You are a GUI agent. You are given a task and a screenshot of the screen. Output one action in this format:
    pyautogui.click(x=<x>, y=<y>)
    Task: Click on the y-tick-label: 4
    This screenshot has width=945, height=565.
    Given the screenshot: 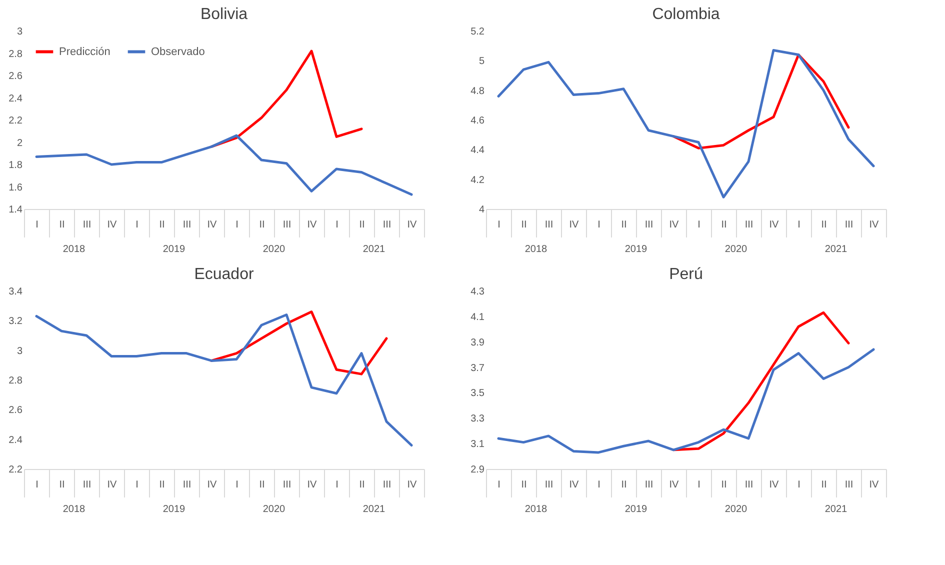 What is the action you would take?
    pyautogui.click(x=481, y=210)
    